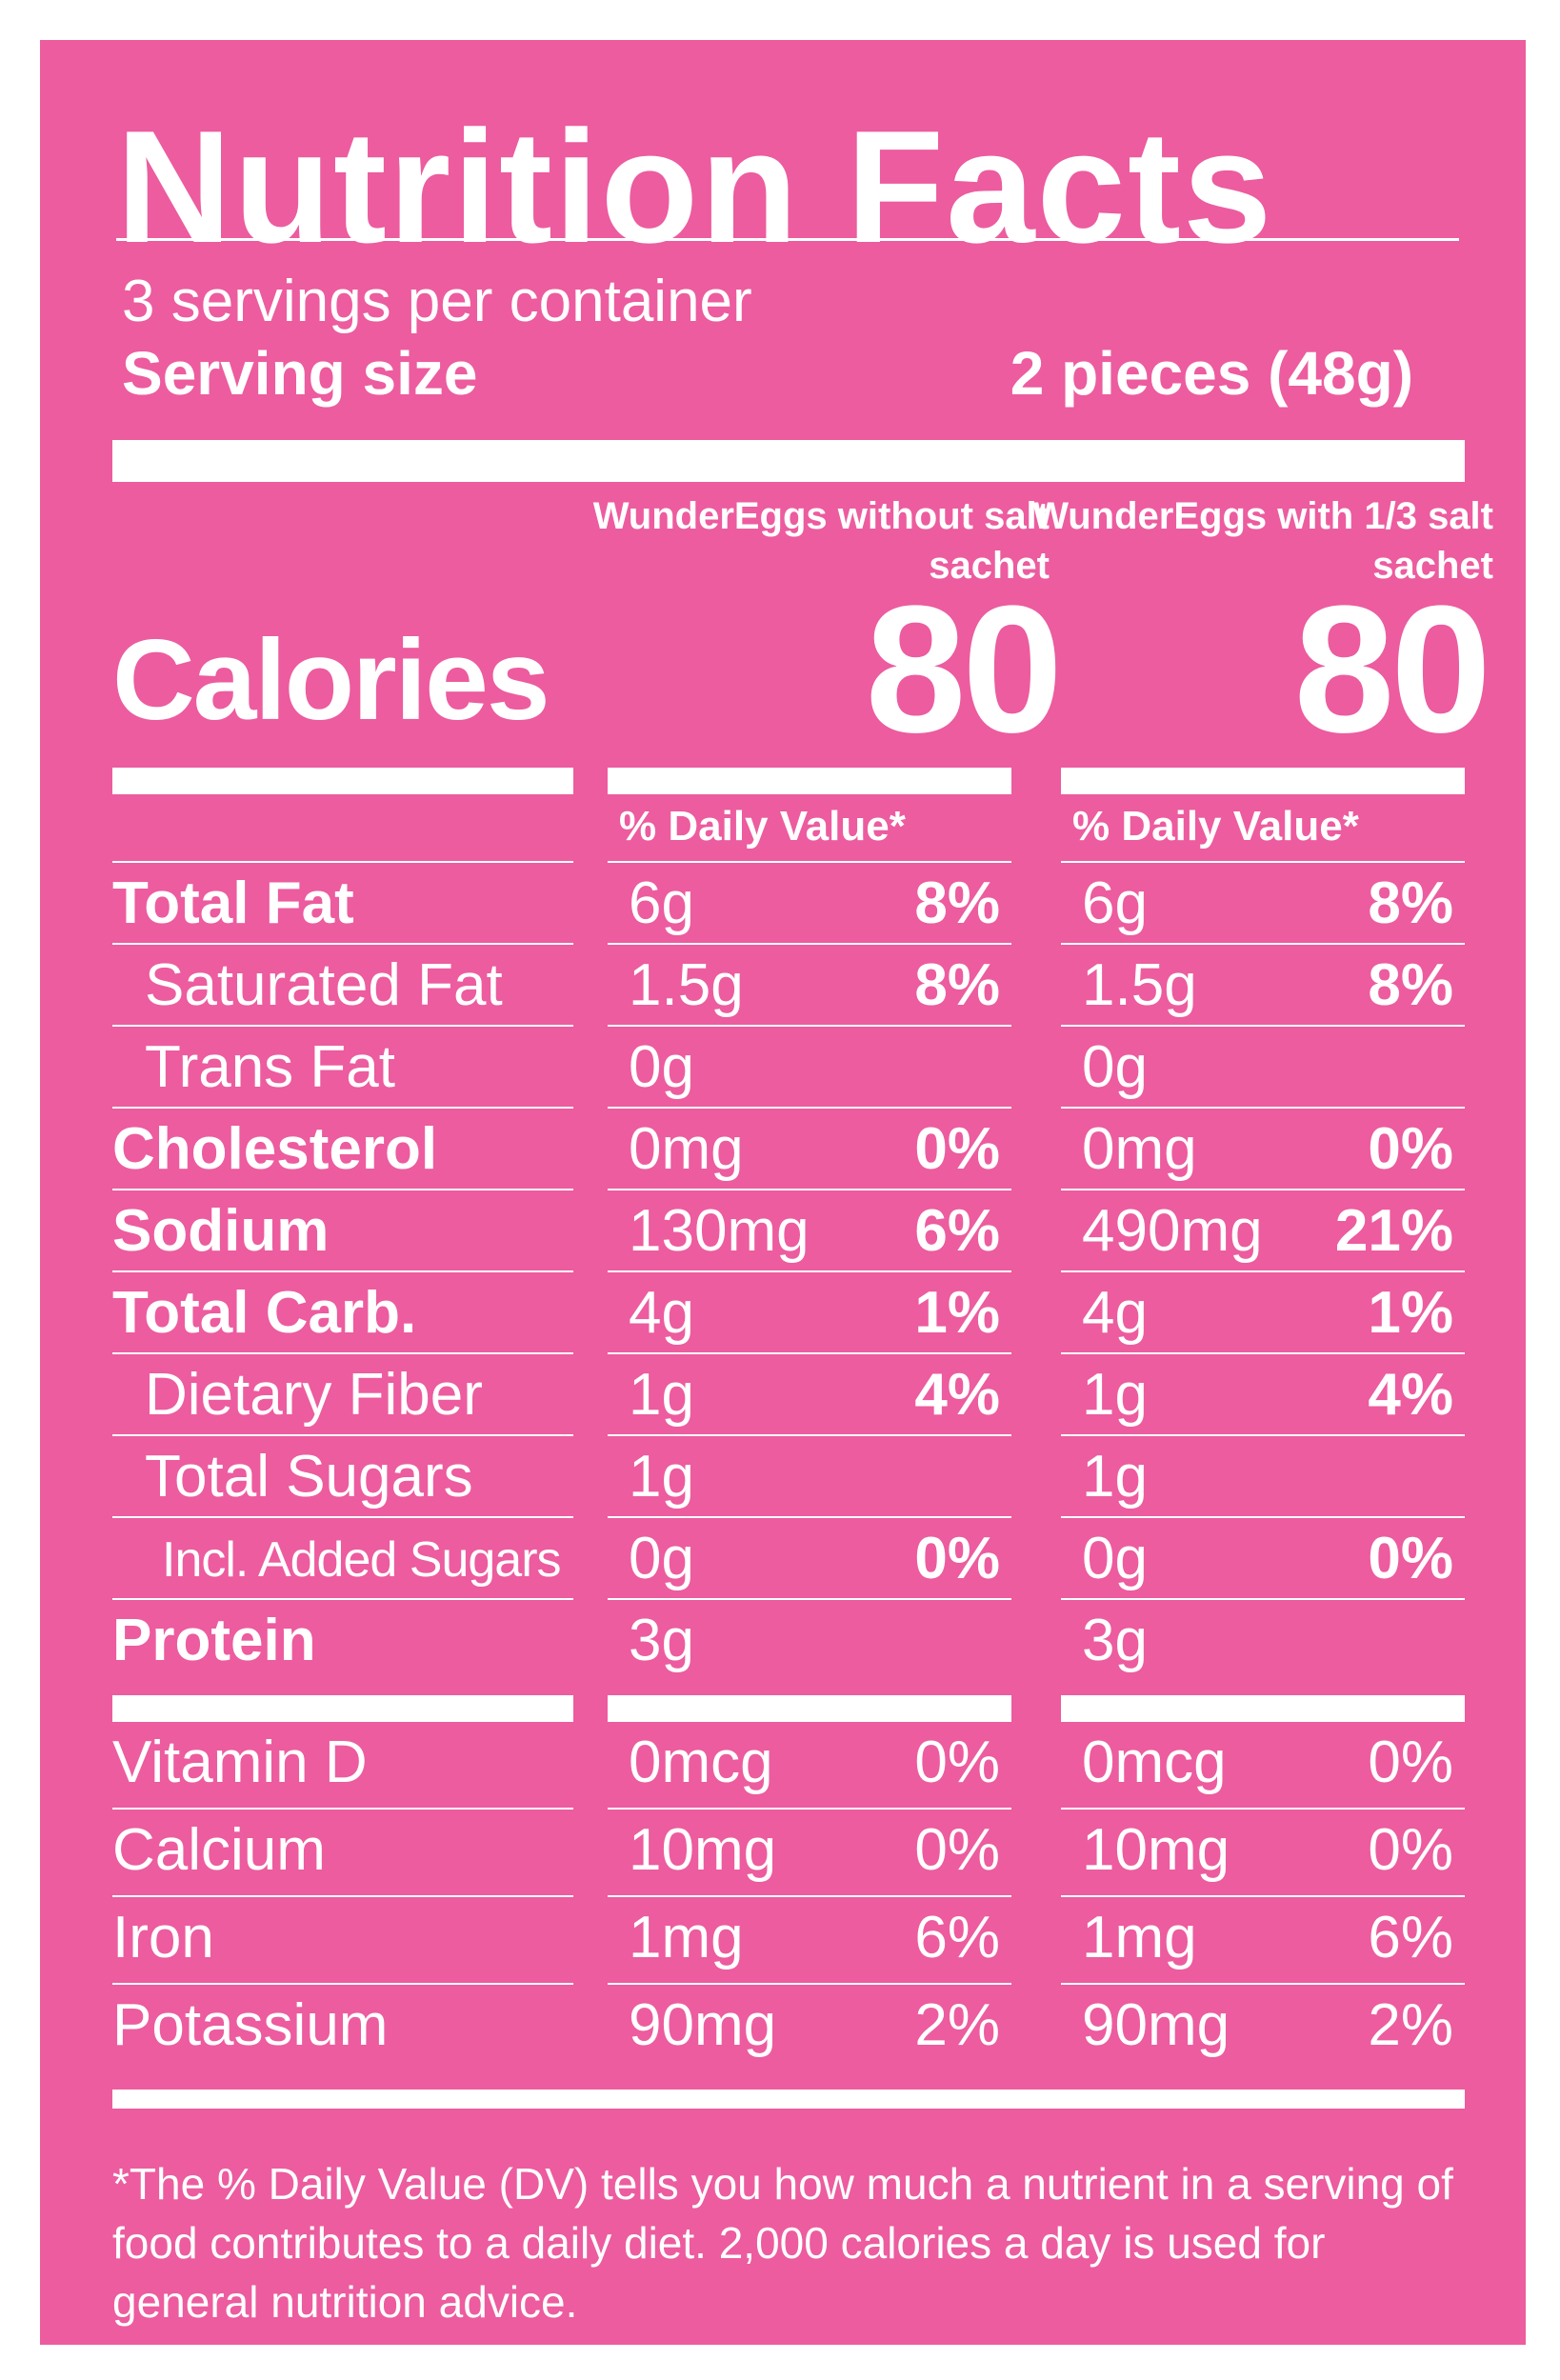 Image resolution: width=1560 pixels, height=2380 pixels. Describe the element at coordinates (1156, 1850) in the screenshot. I see `vitamin-amount-col2: 10mg` at that location.